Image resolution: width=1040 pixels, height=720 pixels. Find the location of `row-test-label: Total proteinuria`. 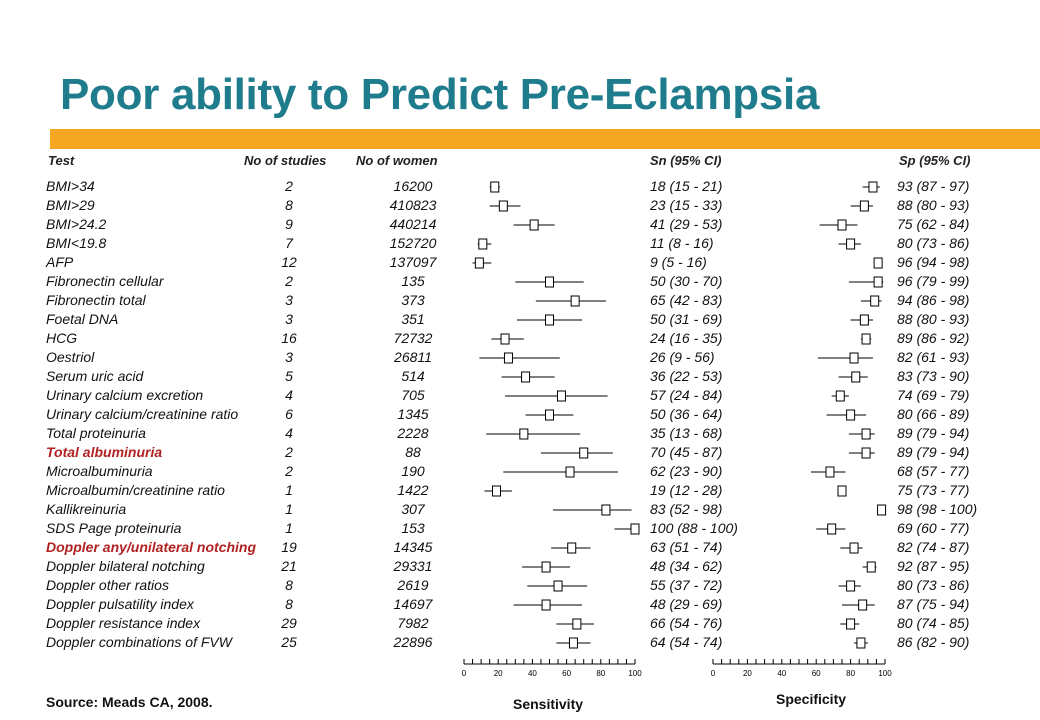

row-test-label: Total proteinuria is located at coordinates (96, 433).